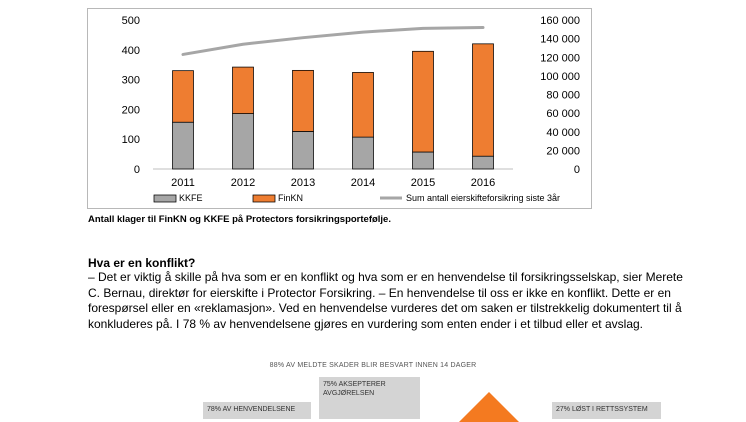 This screenshot has width=746, height=422. I want to click on legend-label-finkn: FinKN, so click(290, 198).